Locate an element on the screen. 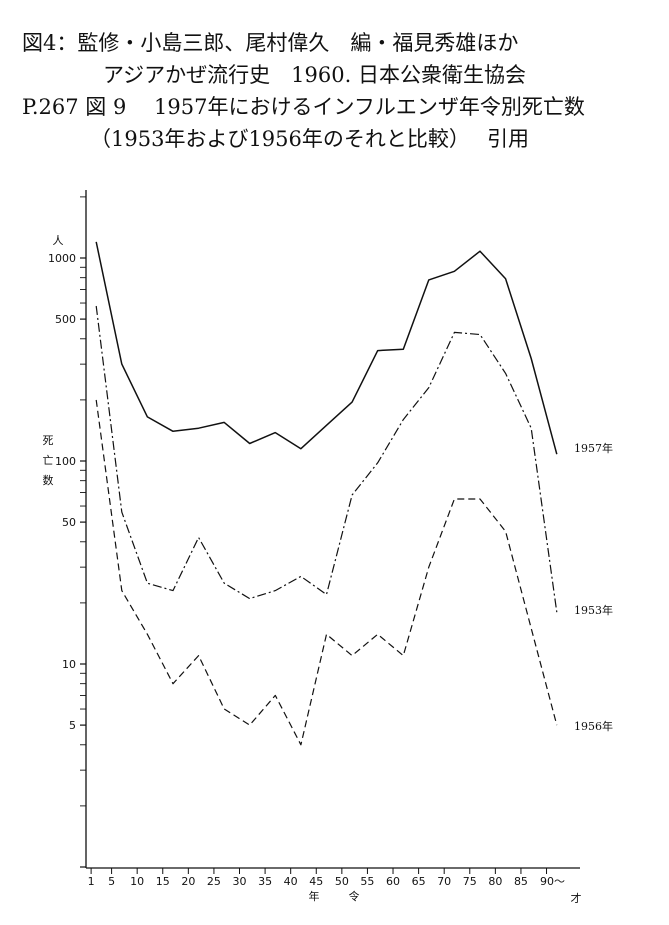  x-tick-label: 15 is located at coordinates (163, 881).